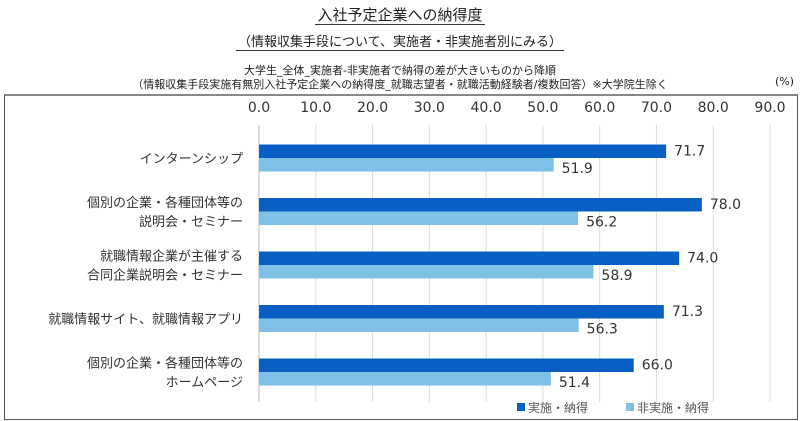  What do you see at coordinates (574, 383) in the screenshot?
I see `data-label: 51.4` at bounding box center [574, 383].